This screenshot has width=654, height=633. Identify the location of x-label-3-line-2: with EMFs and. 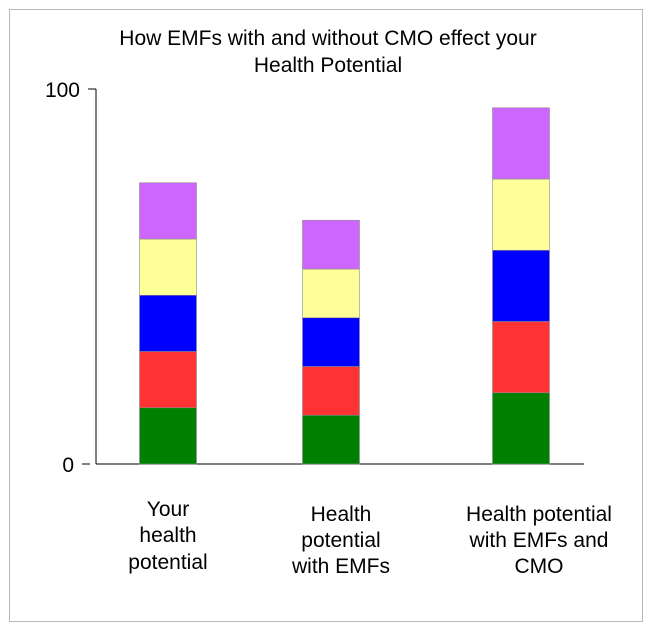
(539, 540).